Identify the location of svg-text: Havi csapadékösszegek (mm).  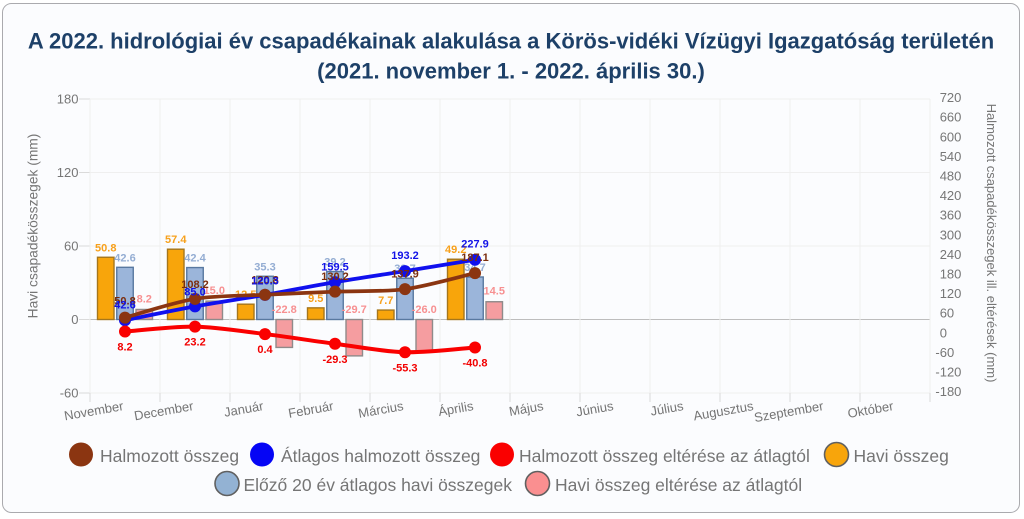
(33, 226).